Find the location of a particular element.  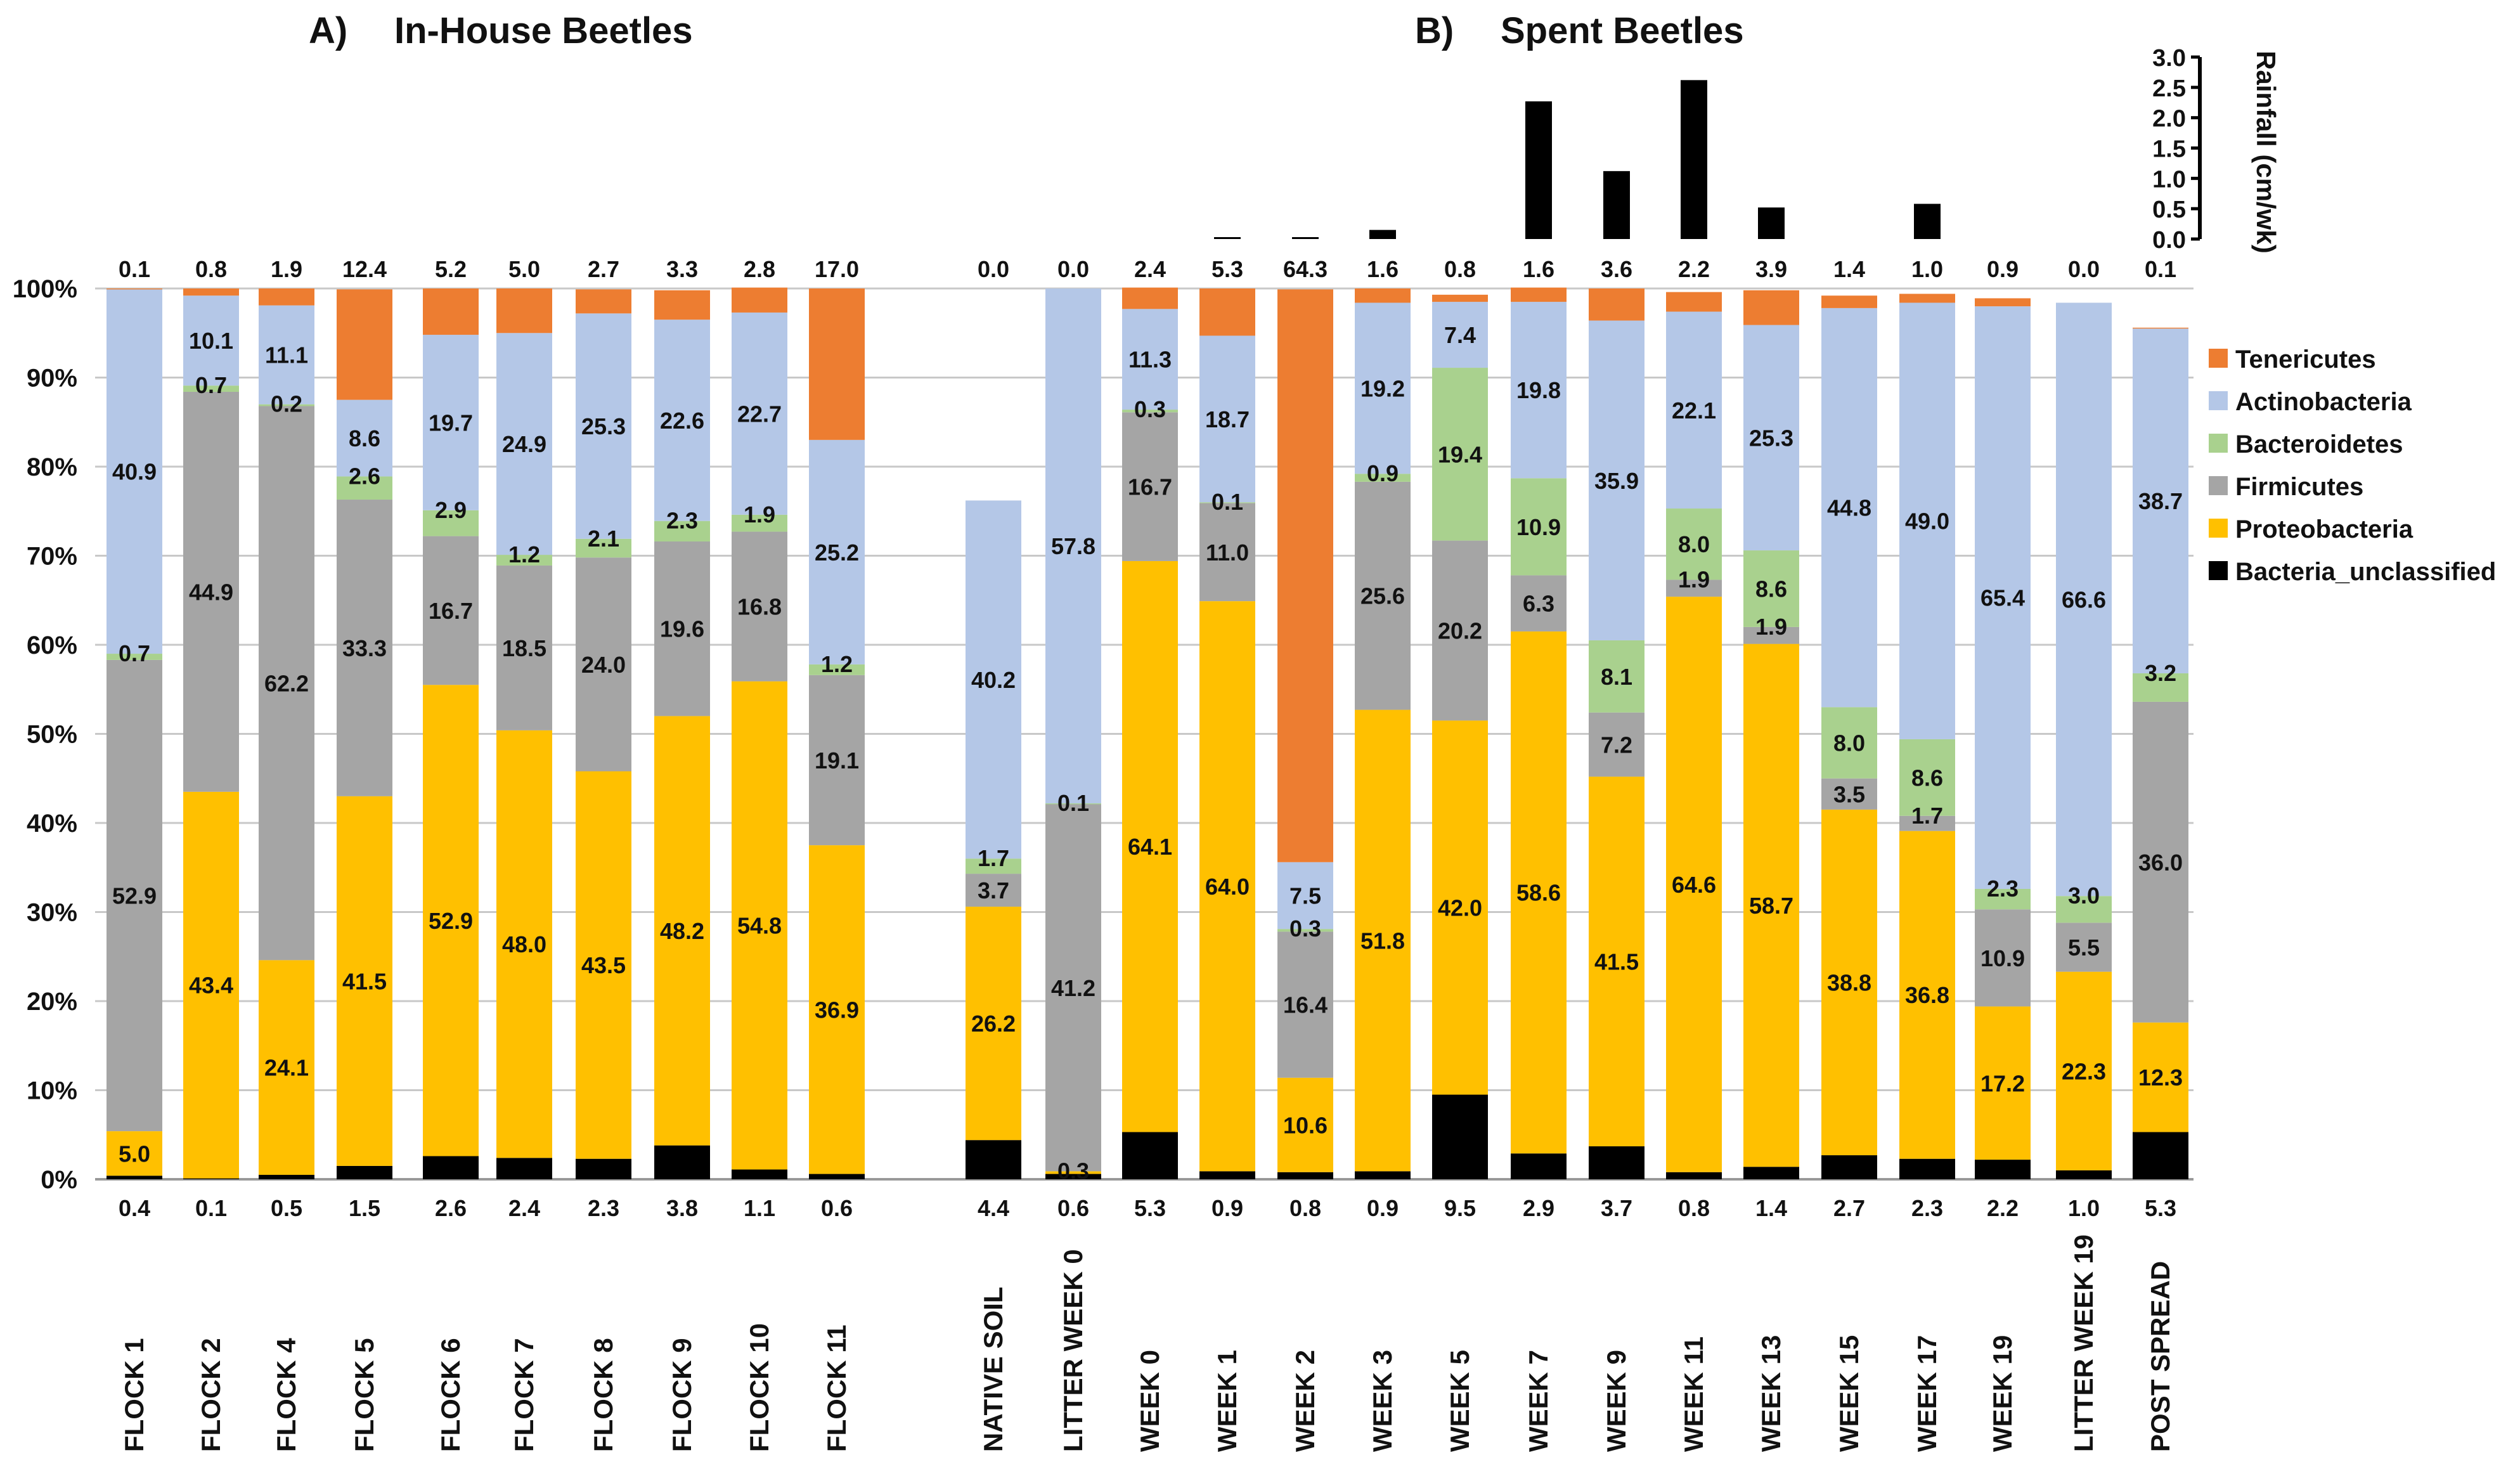

data-label: 42.0 is located at coordinates (1460, 908).